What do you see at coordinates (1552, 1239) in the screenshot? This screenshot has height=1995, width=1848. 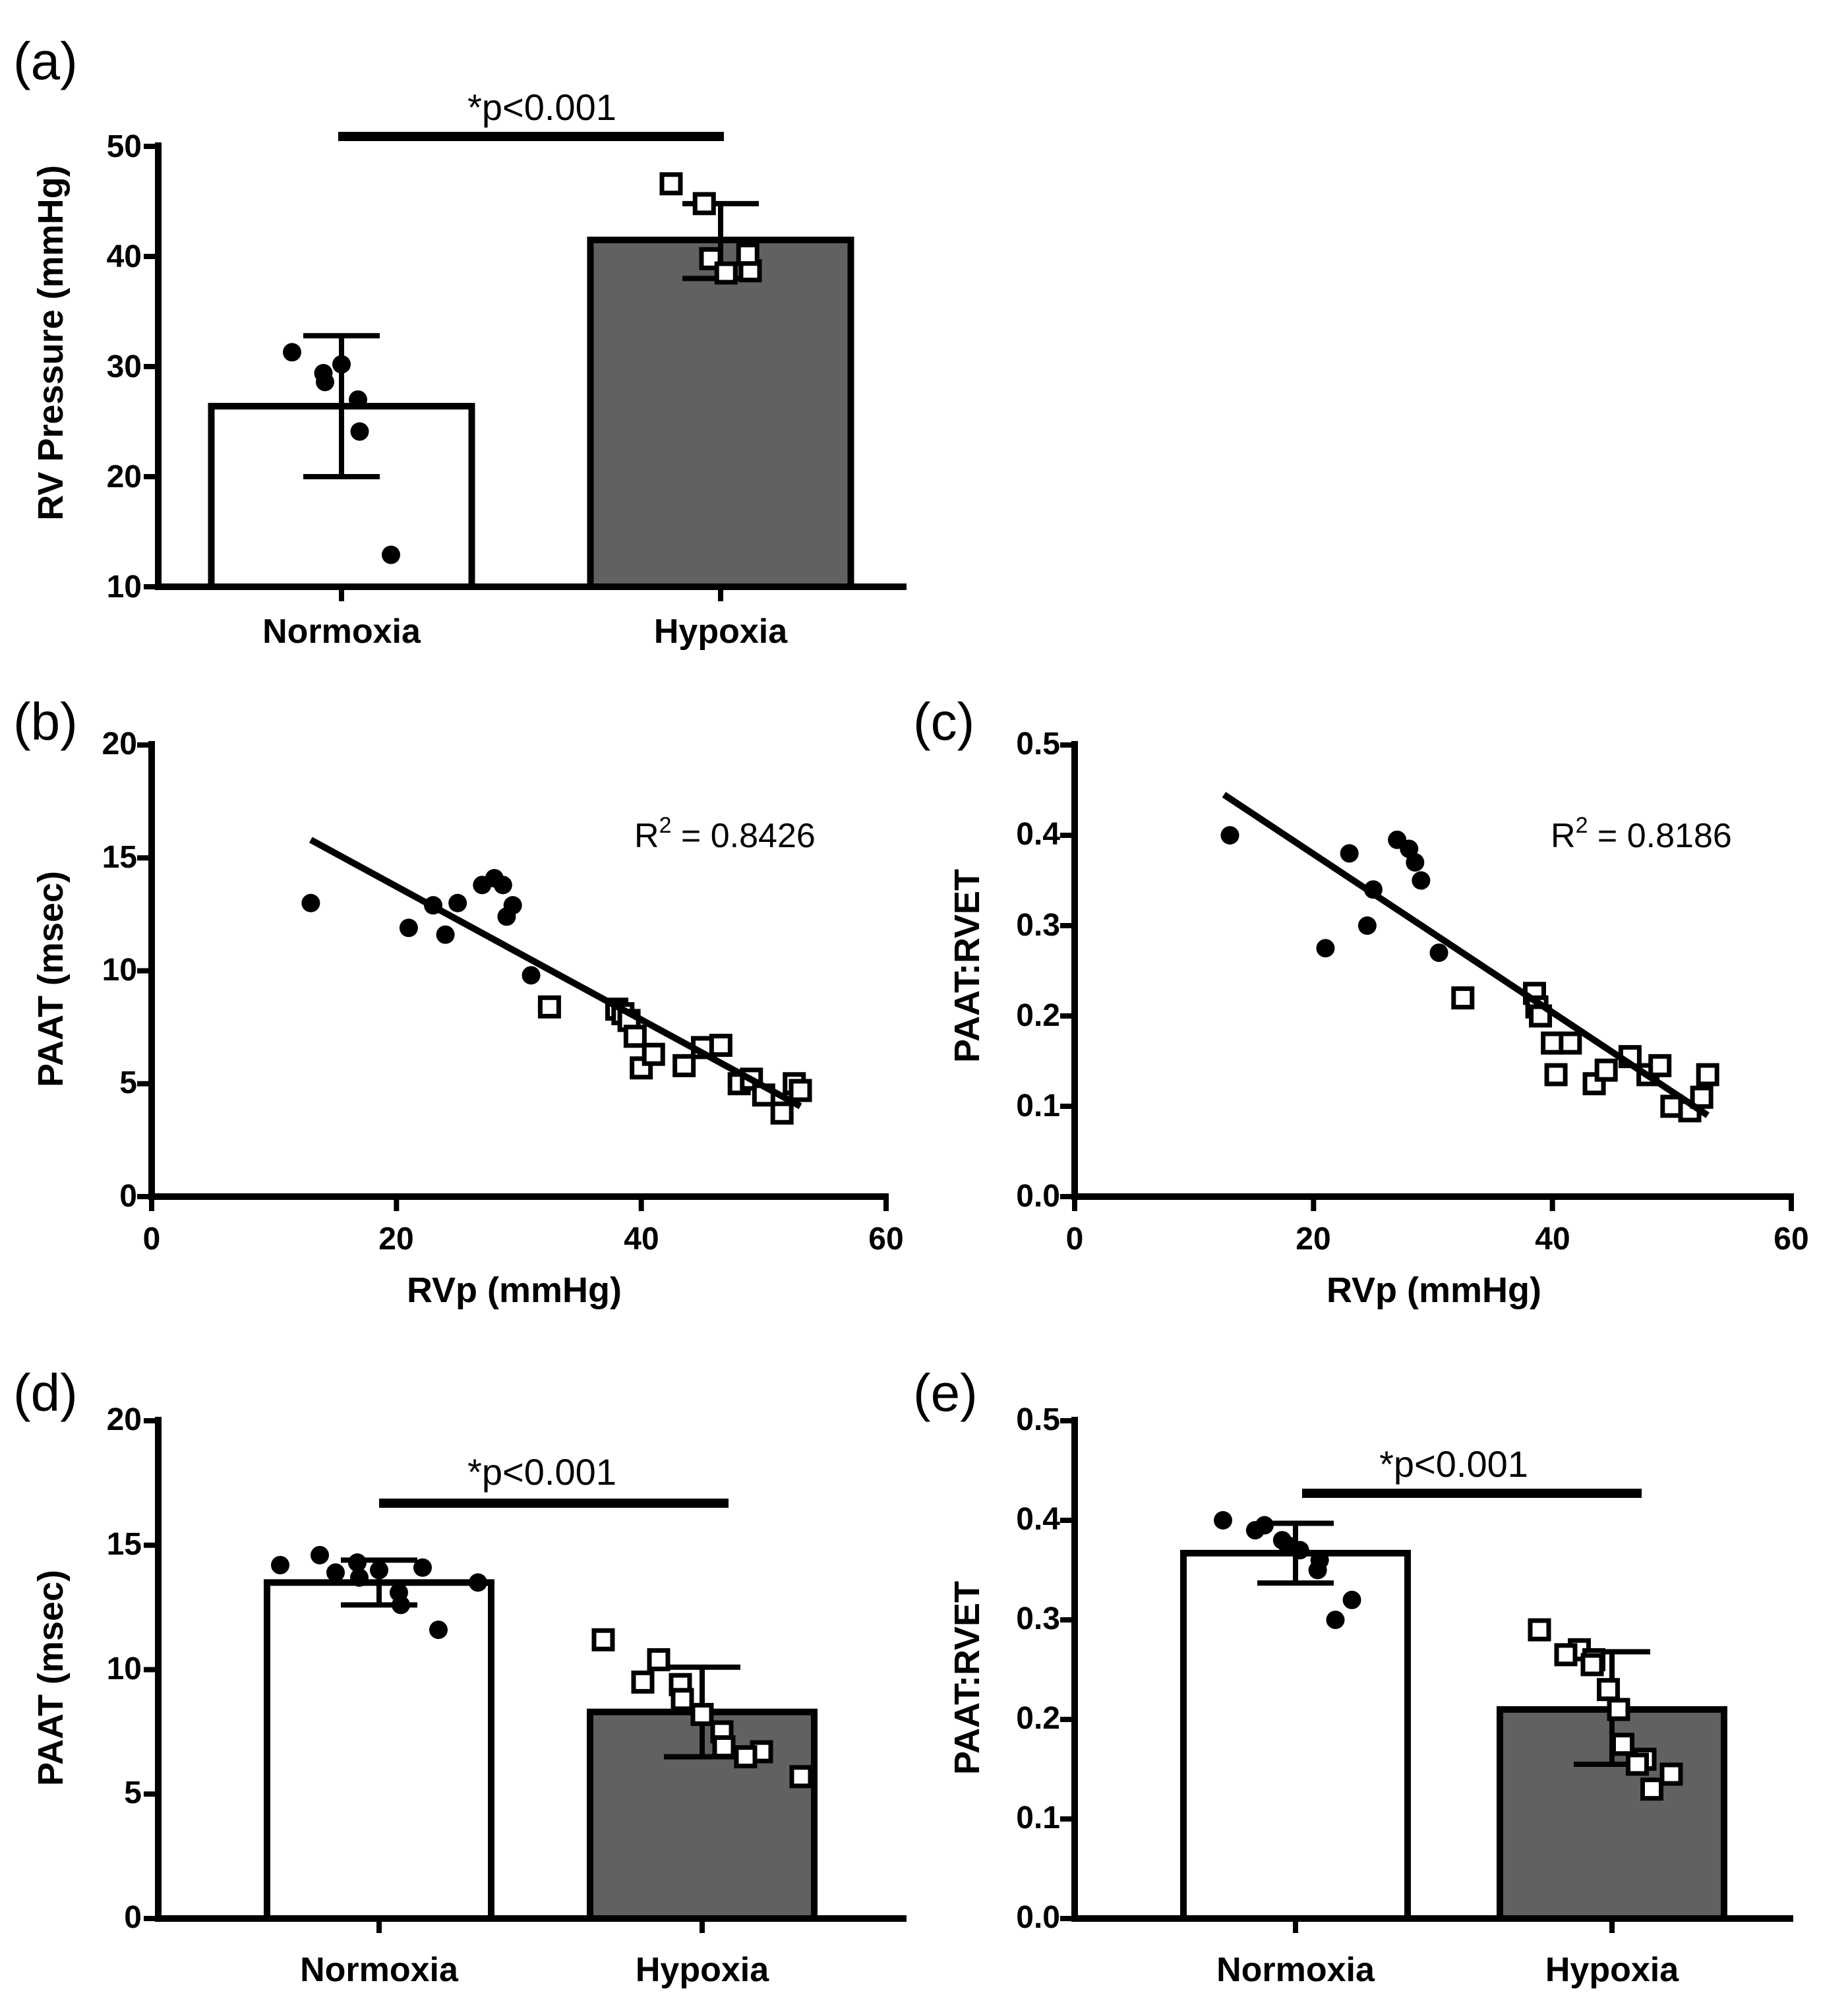 I see `panel-c-xtick-label: 40` at bounding box center [1552, 1239].